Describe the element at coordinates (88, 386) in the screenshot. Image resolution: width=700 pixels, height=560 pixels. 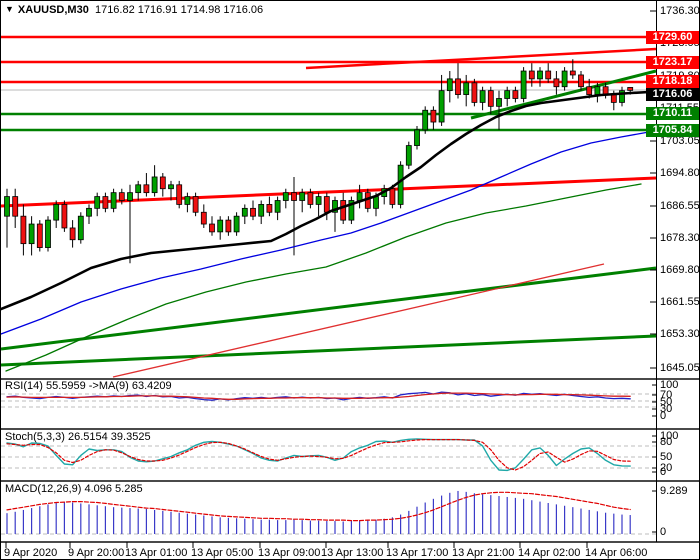
I see `rsi-indicator-label: RSI(14) 55.5959 ->MA(9) 63.4209` at that location.